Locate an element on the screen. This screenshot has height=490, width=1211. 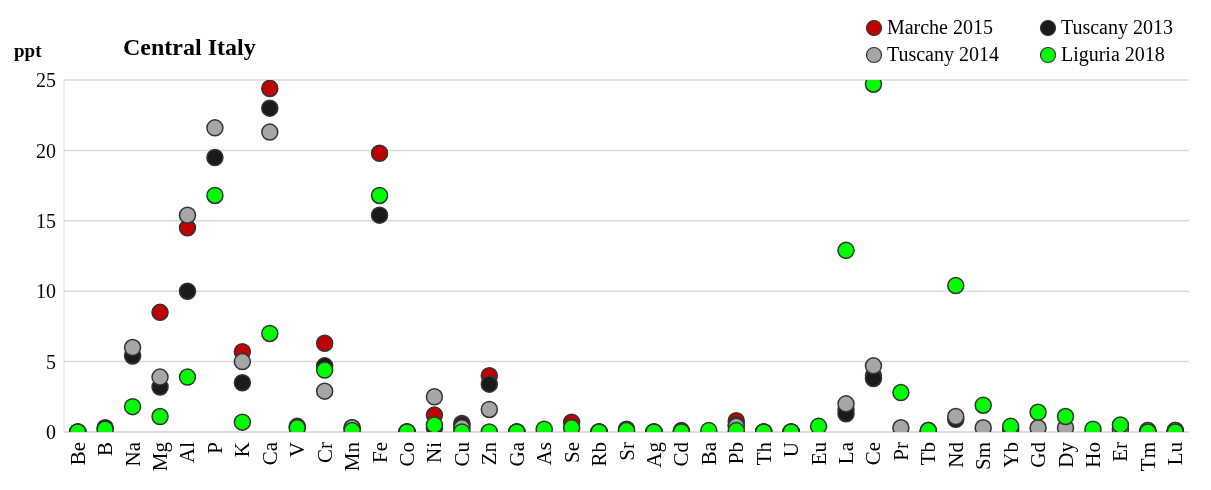
x-tick-label: Yb is located at coordinates (1010, 455).